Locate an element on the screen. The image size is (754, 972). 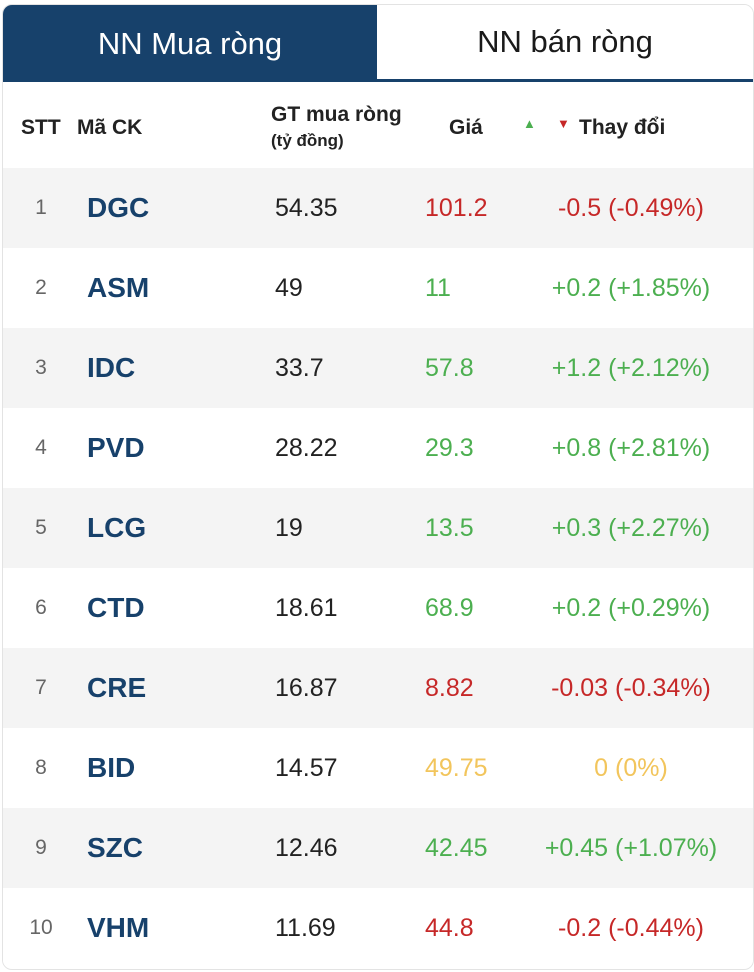
row-stt: 5 is located at coordinates (41, 527).